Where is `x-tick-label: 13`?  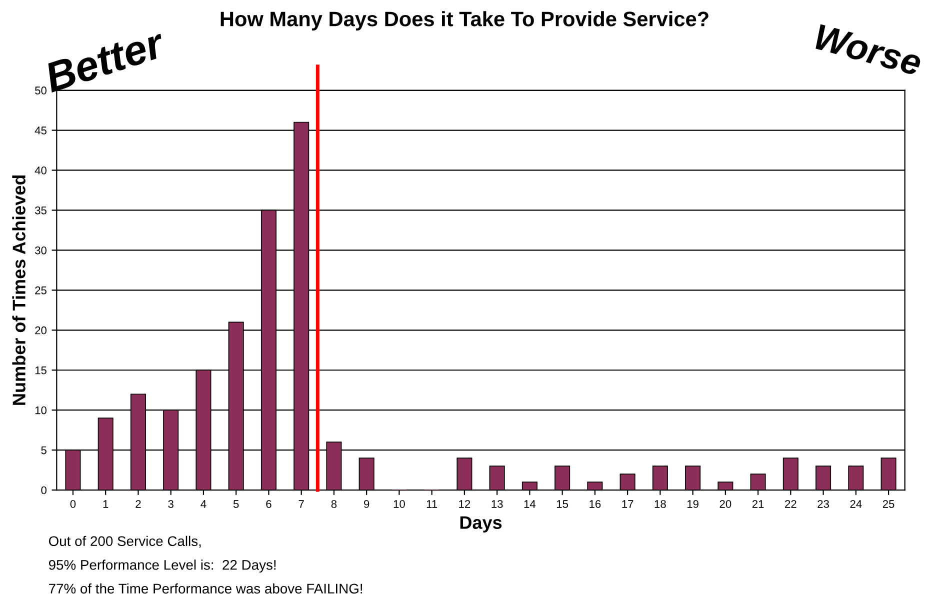
x-tick-label: 13 is located at coordinates (497, 504).